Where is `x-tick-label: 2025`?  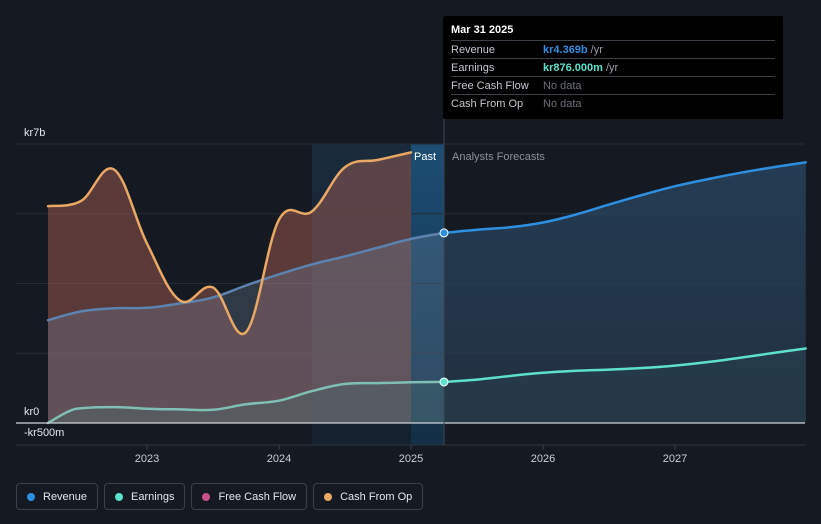 x-tick-label: 2025 is located at coordinates (411, 459).